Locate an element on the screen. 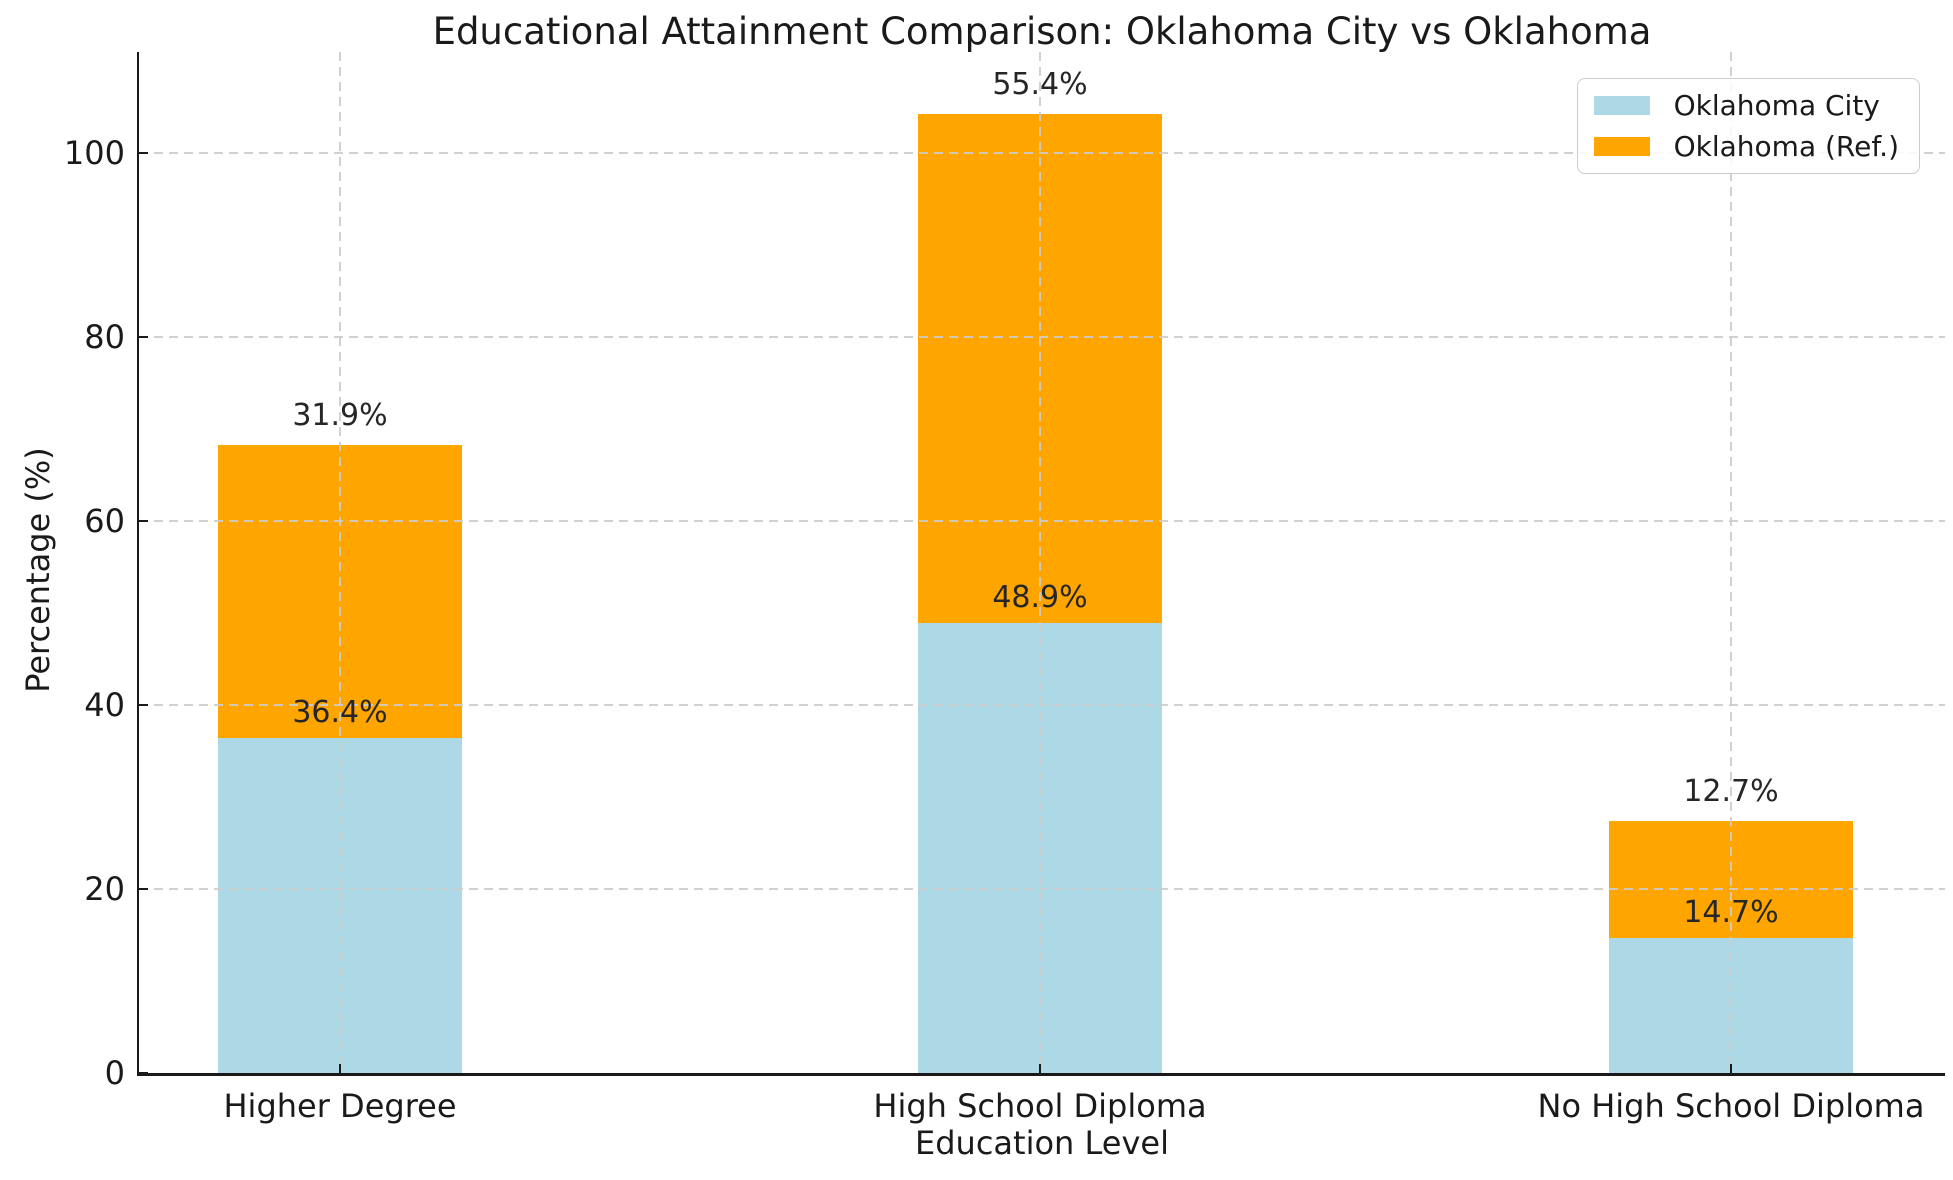  x-tick-label-2: No High School Diploma is located at coordinates (1731, 1106).